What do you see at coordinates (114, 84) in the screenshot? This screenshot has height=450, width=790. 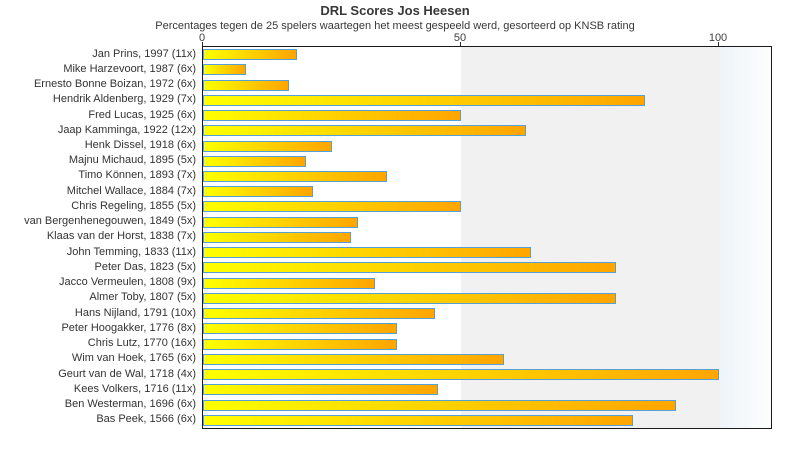 I see `category-label: Ernesto Bonne Boizan, 1972 (6x)` at bounding box center [114, 84].